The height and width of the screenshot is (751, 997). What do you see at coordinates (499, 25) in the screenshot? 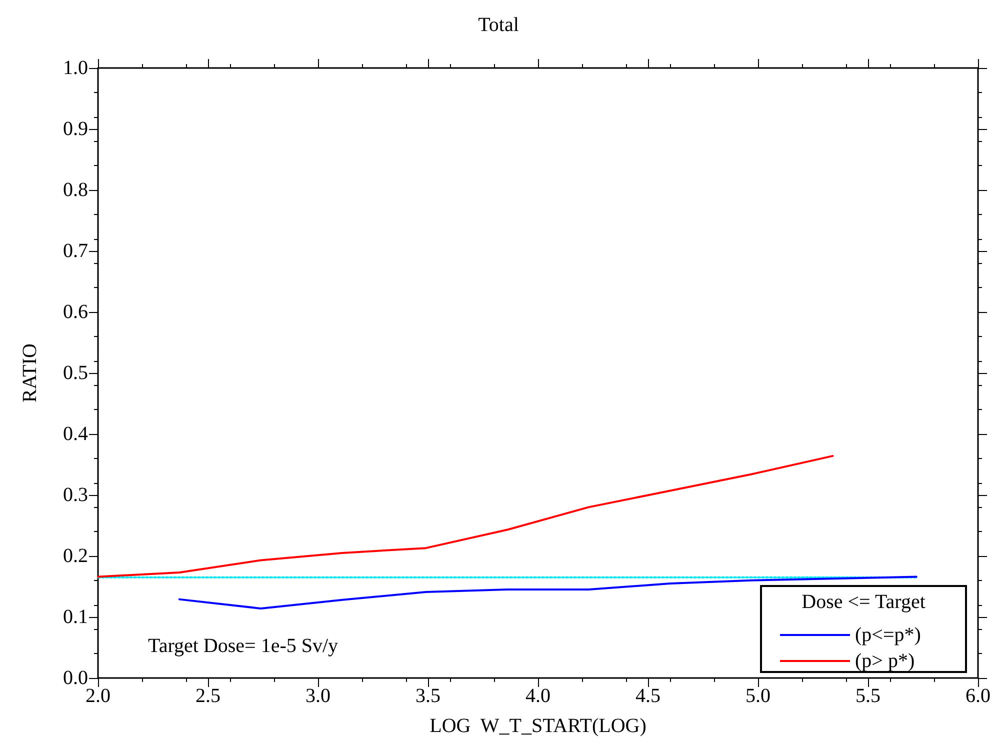
I see `chart-title: Total` at bounding box center [499, 25].